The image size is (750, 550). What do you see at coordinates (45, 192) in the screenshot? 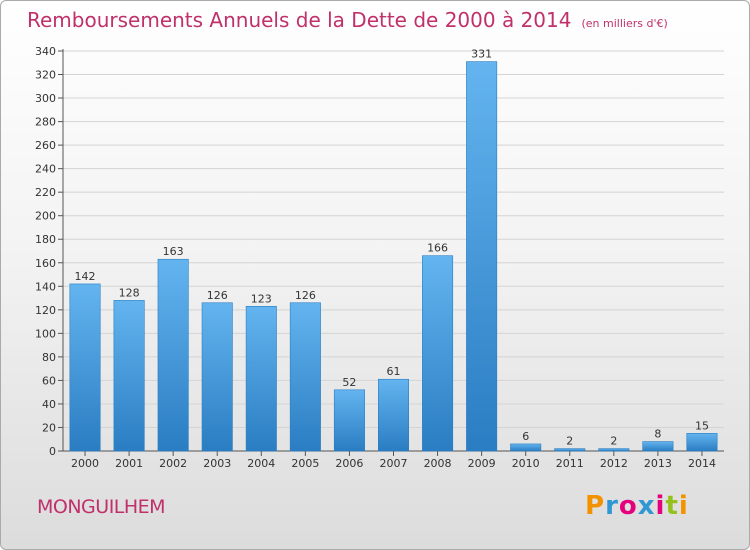
I see `y-tick-label: 220` at bounding box center [45, 192].